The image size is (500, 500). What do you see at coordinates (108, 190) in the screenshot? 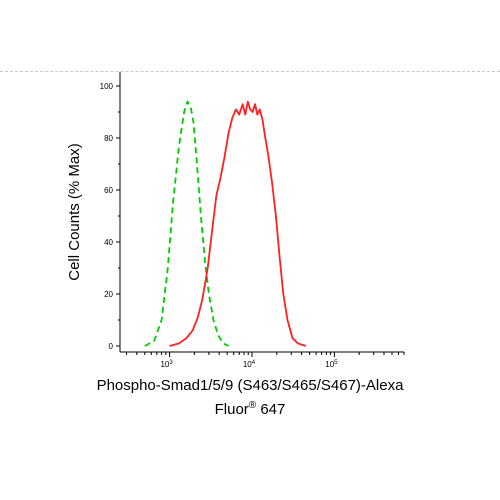
I see `y-tick-label: 60` at bounding box center [108, 190].